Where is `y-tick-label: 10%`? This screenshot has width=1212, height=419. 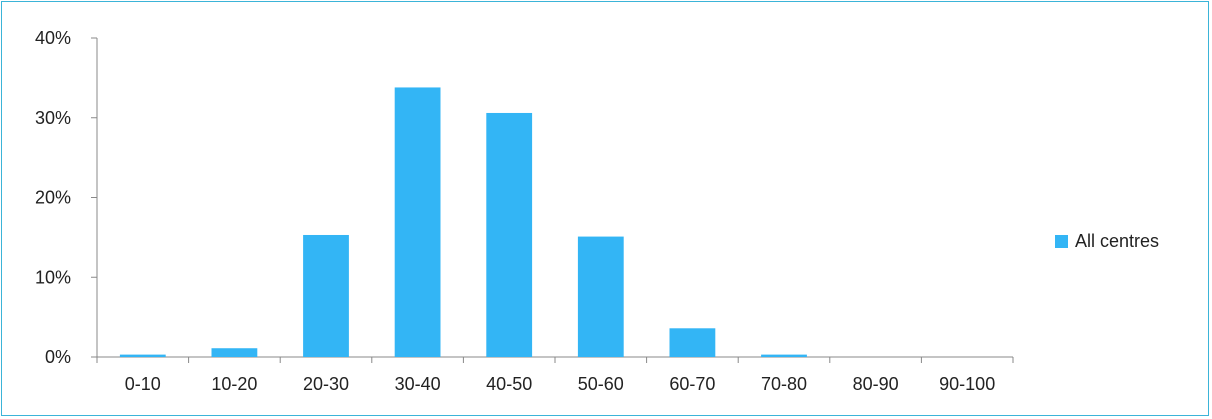 y-tick-label: 10% is located at coordinates (53, 277).